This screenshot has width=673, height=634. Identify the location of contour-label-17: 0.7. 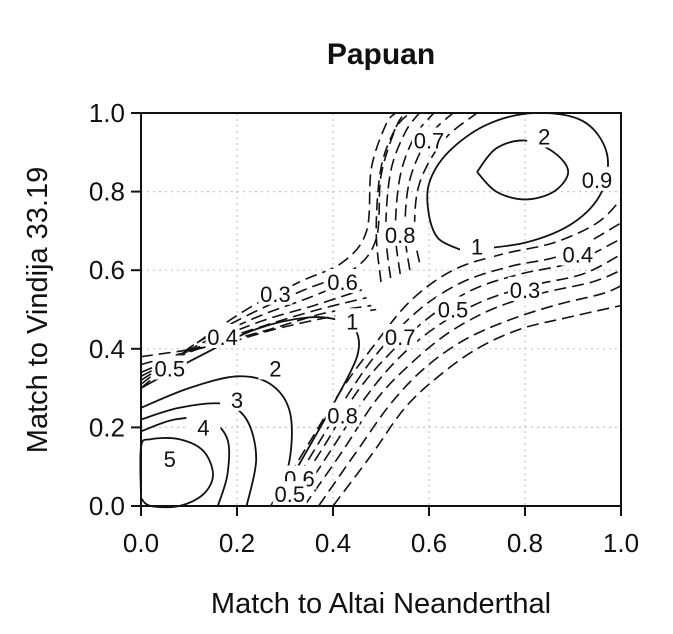
(400, 337).